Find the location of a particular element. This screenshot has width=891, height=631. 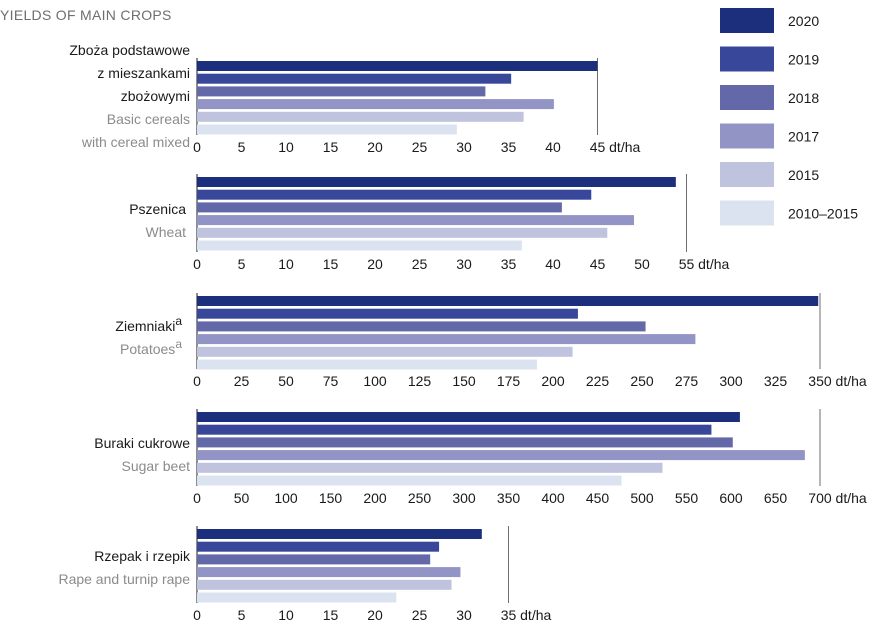

tick-label: 325 is located at coordinates (776, 381).